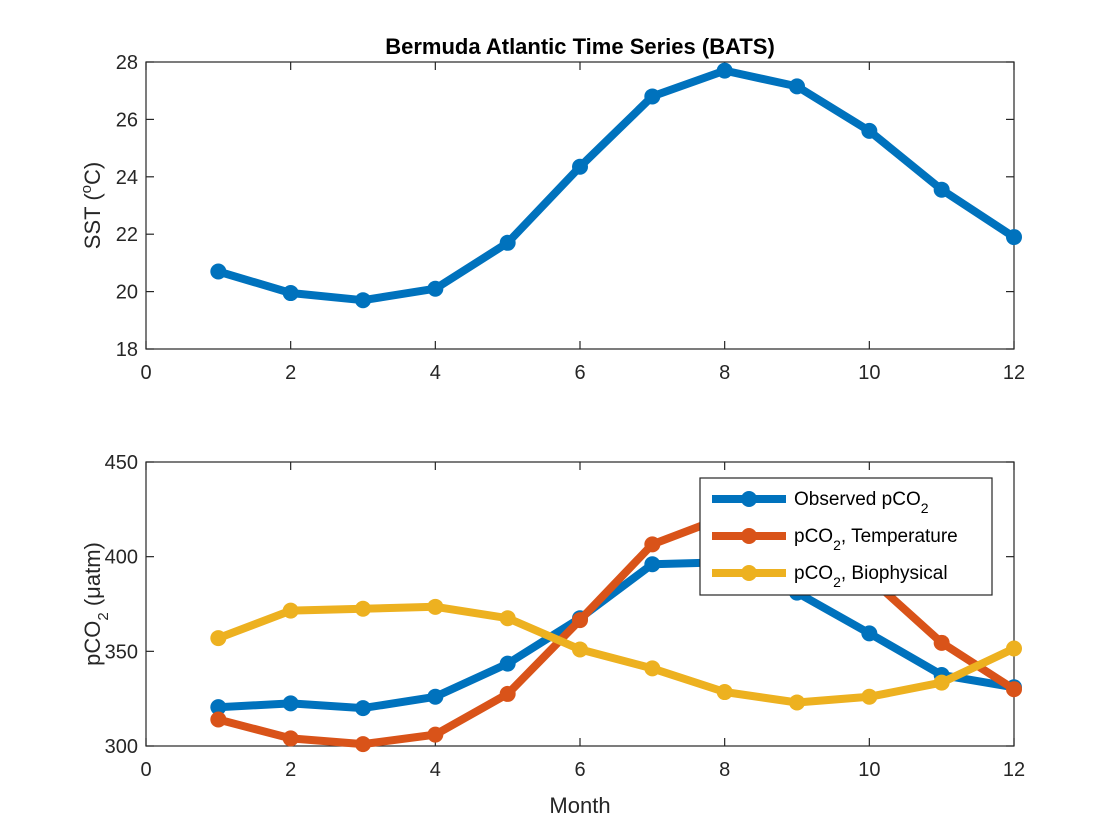  Describe the element at coordinates (127, 63) in the screenshot. I see `y-tick-label: 28` at that location.